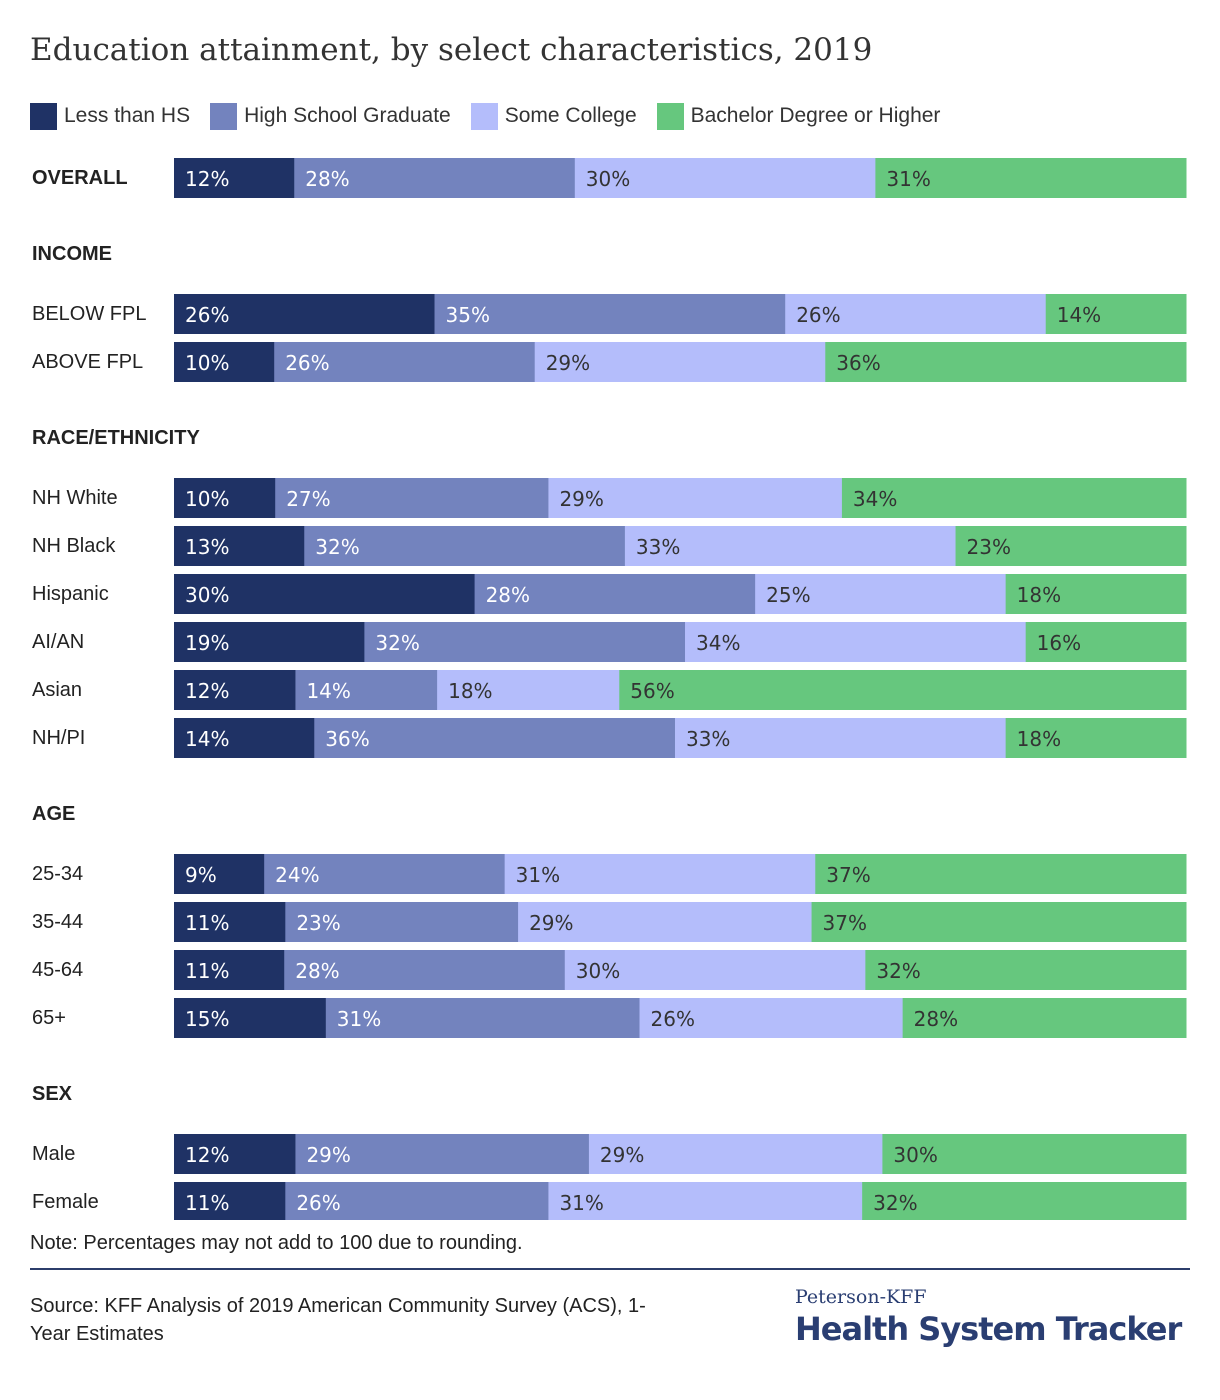 The image size is (1220, 1400). What do you see at coordinates (207, 643) in the screenshot?
I see `data-label: 19%` at bounding box center [207, 643].